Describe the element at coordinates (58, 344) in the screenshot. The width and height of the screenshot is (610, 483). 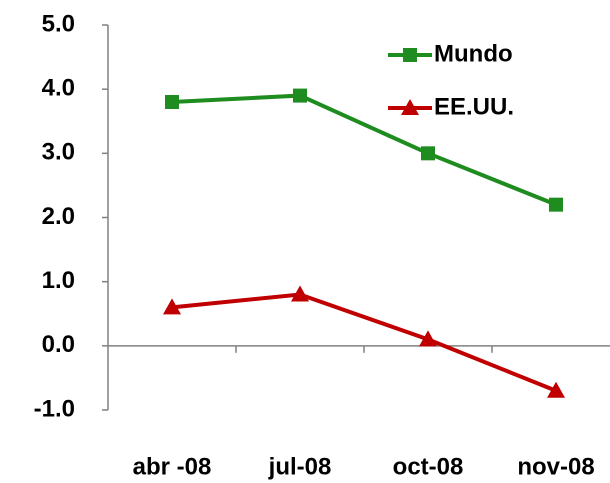
I see `y-tick-label: 0.0` at that location.